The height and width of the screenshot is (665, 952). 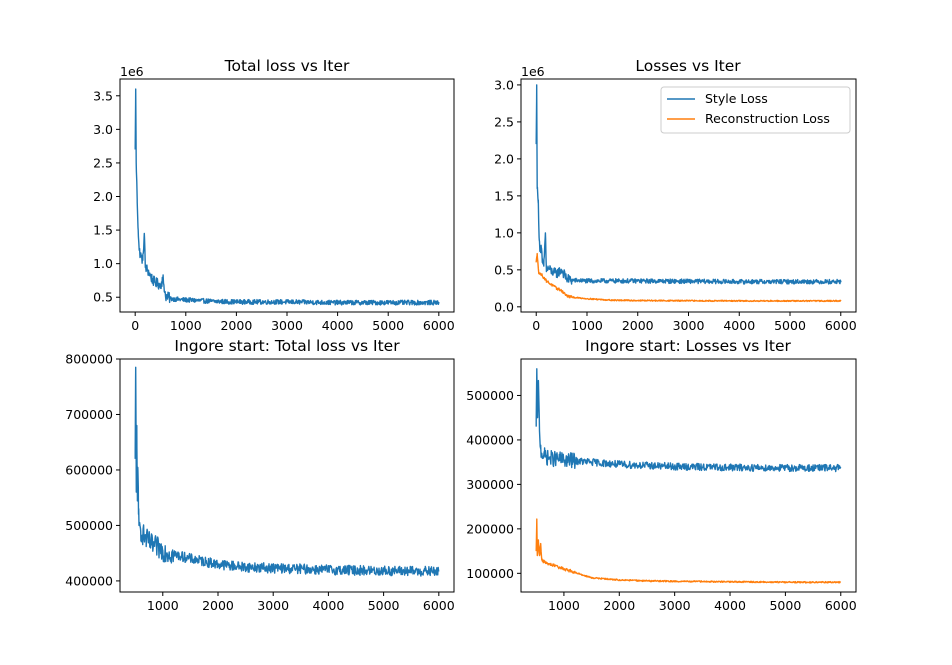 What do you see at coordinates (89, 469) in the screenshot?
I see `y-tick-label: 600000` at bounding box center [89, 469].